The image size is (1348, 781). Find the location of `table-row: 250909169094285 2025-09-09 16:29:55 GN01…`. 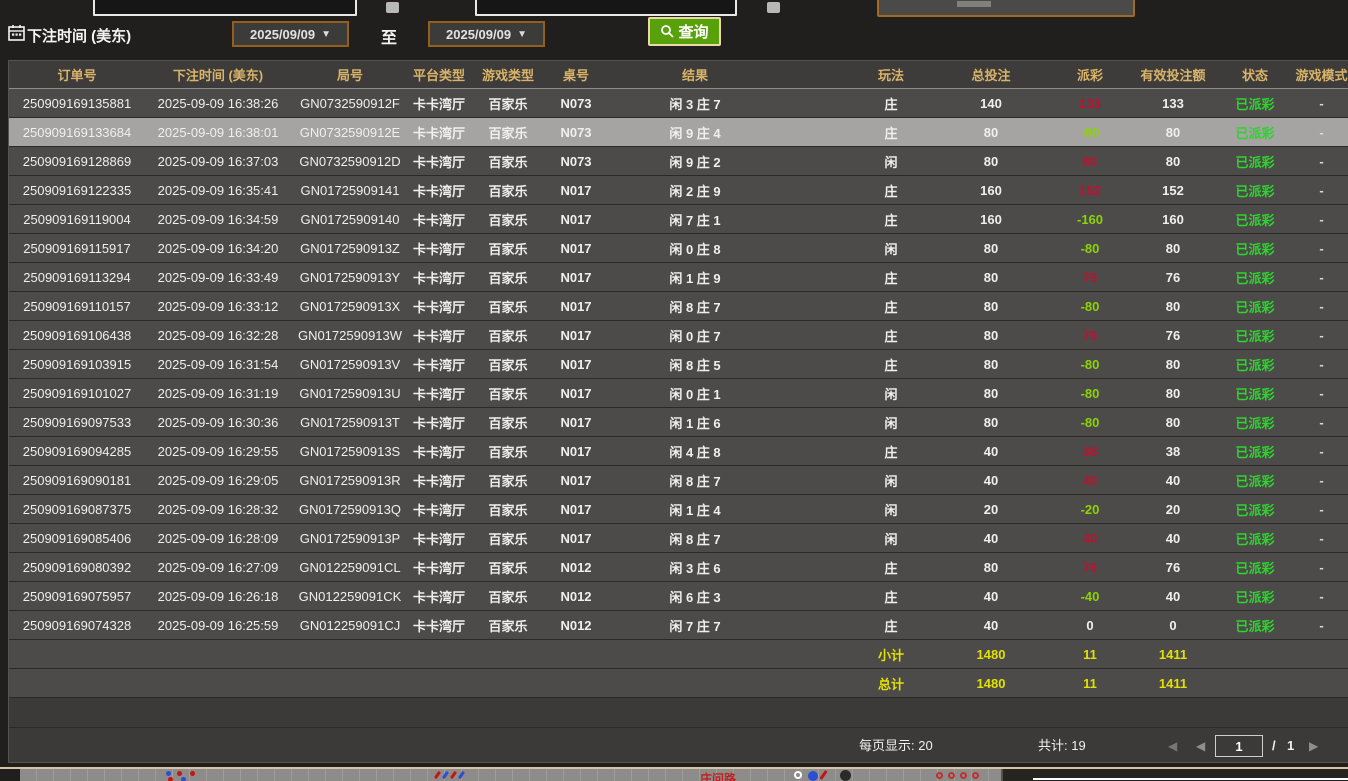

table-row: 250909169094285 2025-09-09 16:29:55 GN01… is located at coordinates (678, 451).